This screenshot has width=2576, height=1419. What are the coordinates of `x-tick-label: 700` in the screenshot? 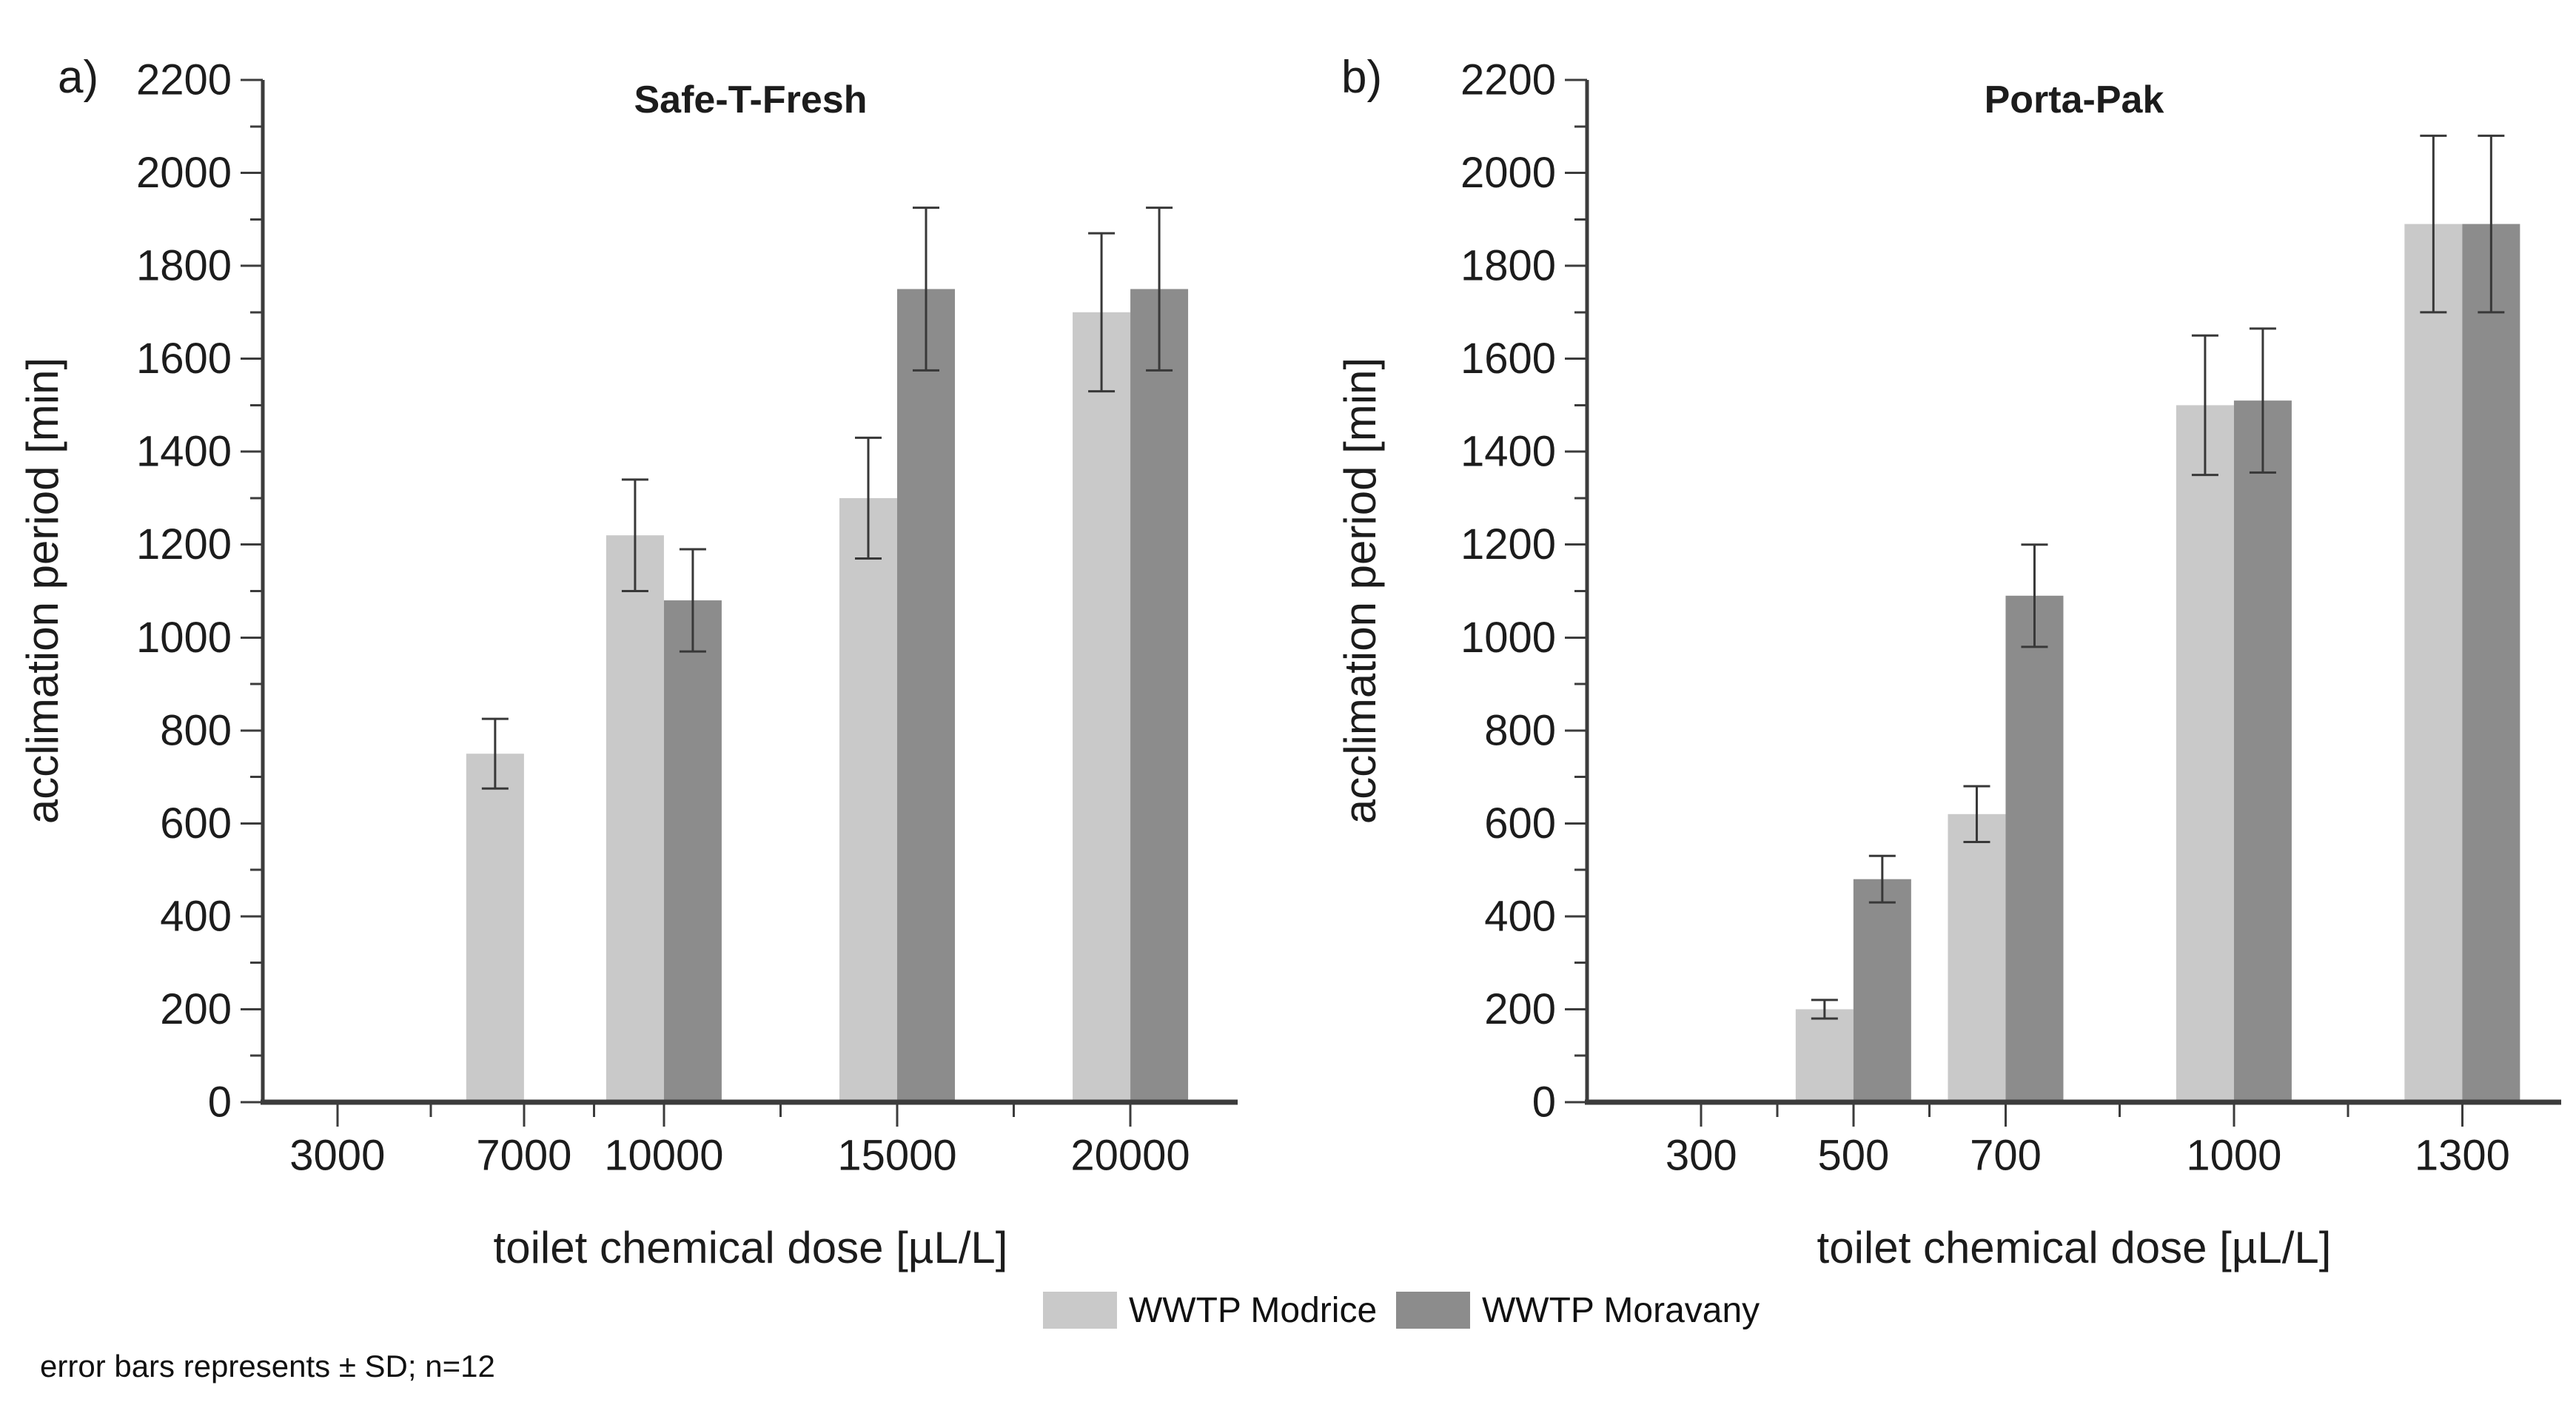 It's located at (2006, 1156).